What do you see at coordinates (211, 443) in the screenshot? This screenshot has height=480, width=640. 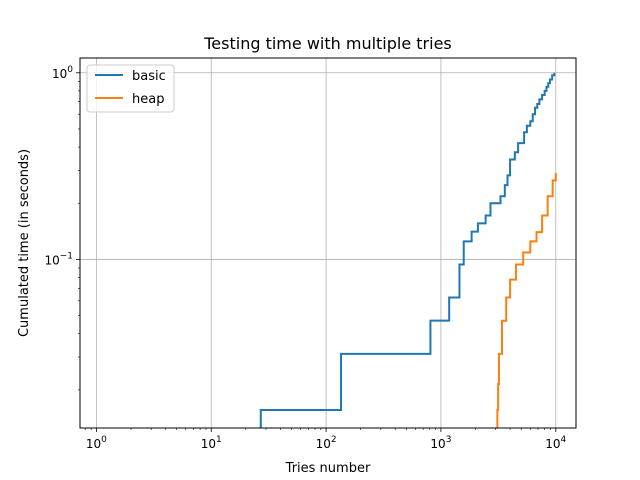 I see `x-tick-label: 10¹` at bounding box center [211, 443].